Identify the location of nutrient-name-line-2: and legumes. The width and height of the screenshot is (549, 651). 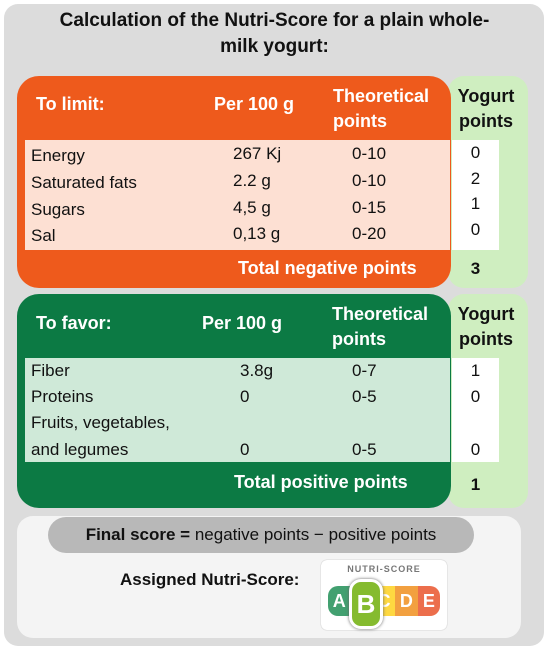
(80, 449).